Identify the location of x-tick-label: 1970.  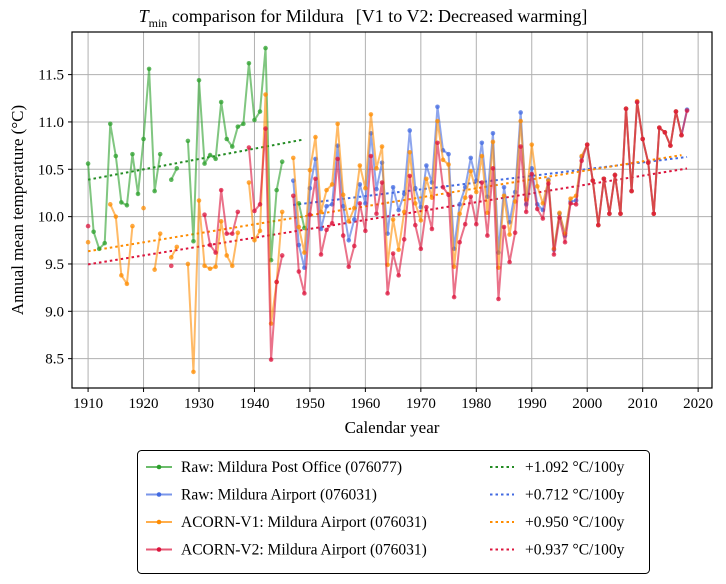
(421, 404).